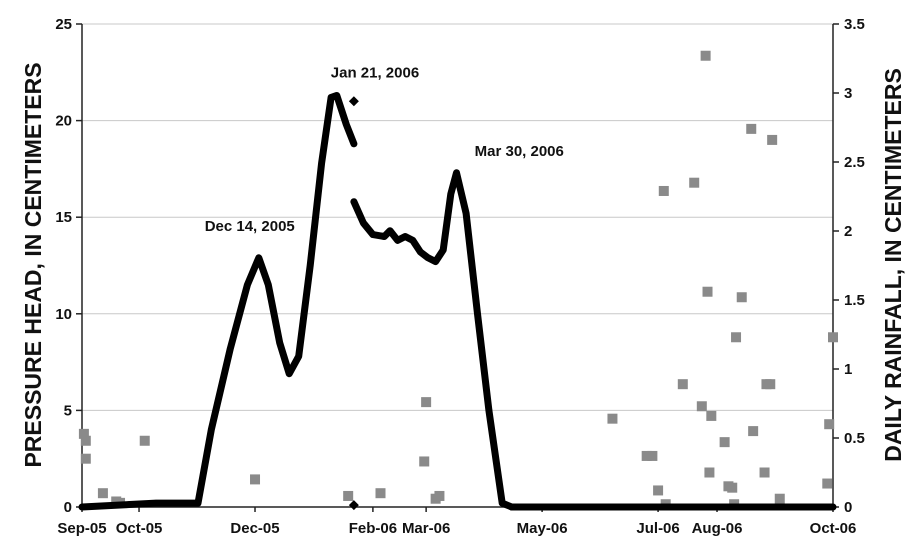  I want to click on x-tick-label: Mar-06, so click(426, 528).